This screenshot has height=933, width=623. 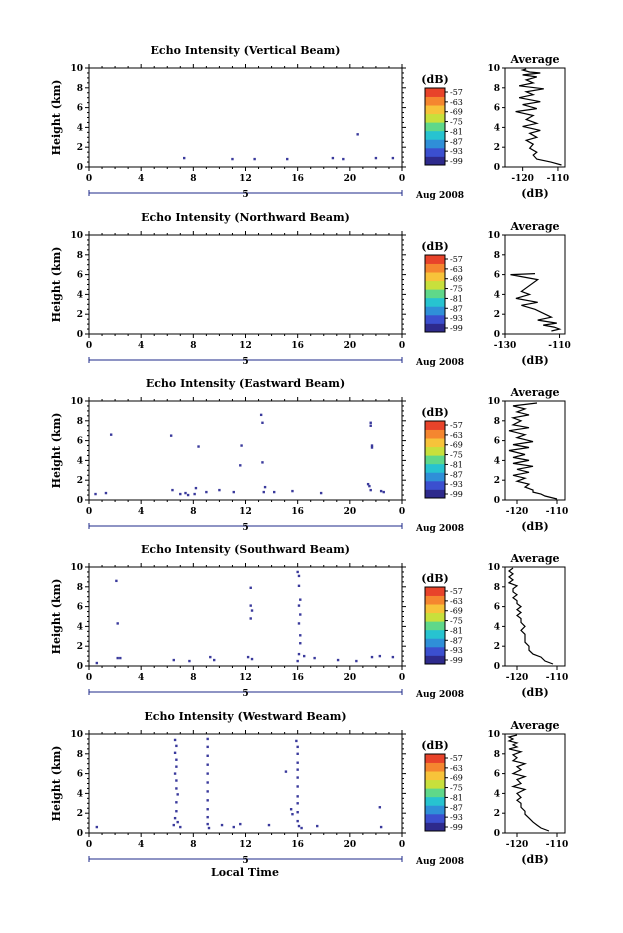 I want to click on panel-5-ytick-label: 2, so click(x=80, y=814).